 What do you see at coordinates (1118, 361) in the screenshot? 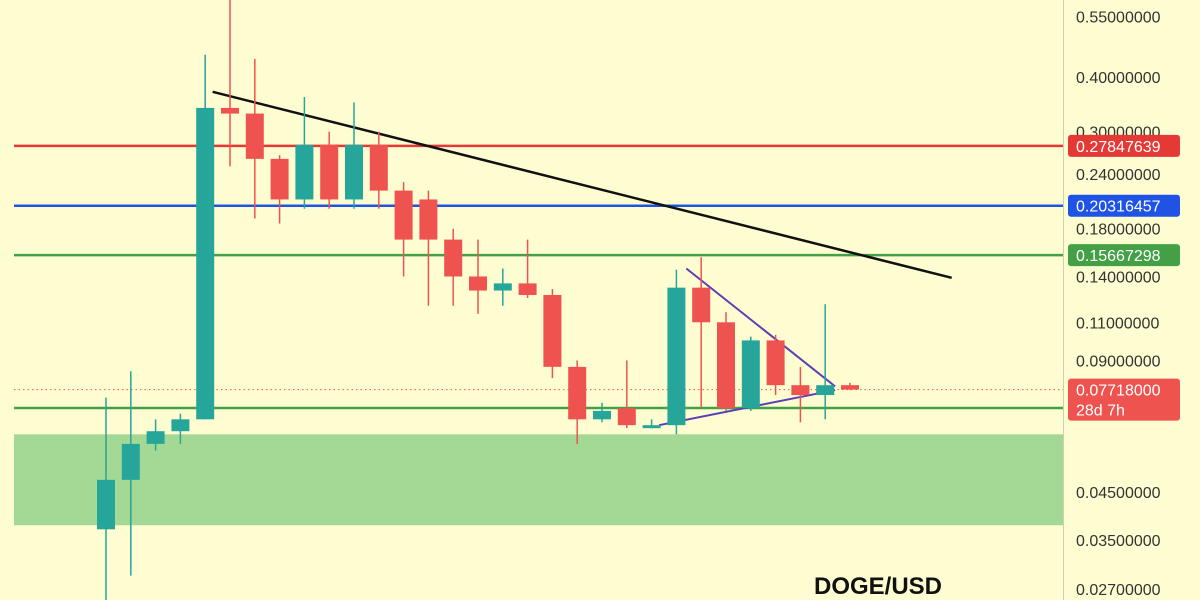
I see `y-tick-label: 0.09000000` at bounding box center [1118, 361].